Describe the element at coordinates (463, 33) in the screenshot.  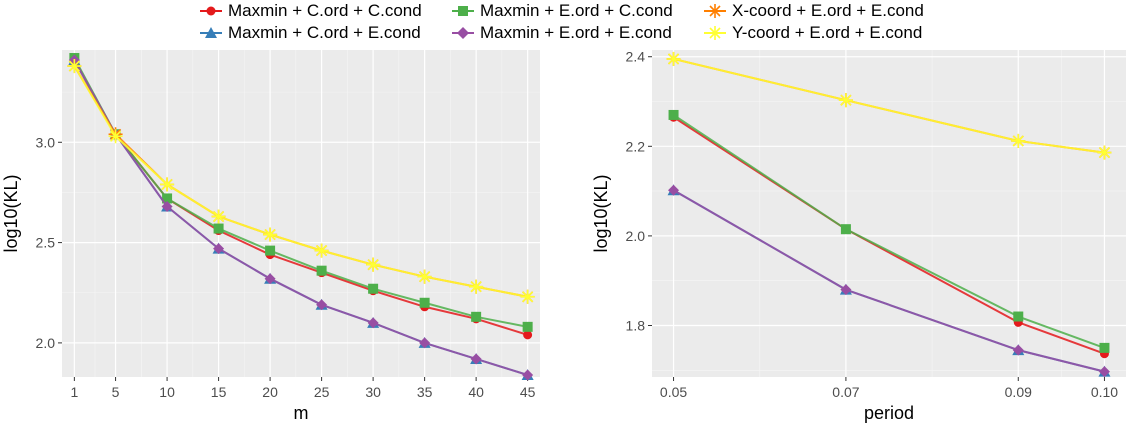
I see `legend-key-diamond` at that location.